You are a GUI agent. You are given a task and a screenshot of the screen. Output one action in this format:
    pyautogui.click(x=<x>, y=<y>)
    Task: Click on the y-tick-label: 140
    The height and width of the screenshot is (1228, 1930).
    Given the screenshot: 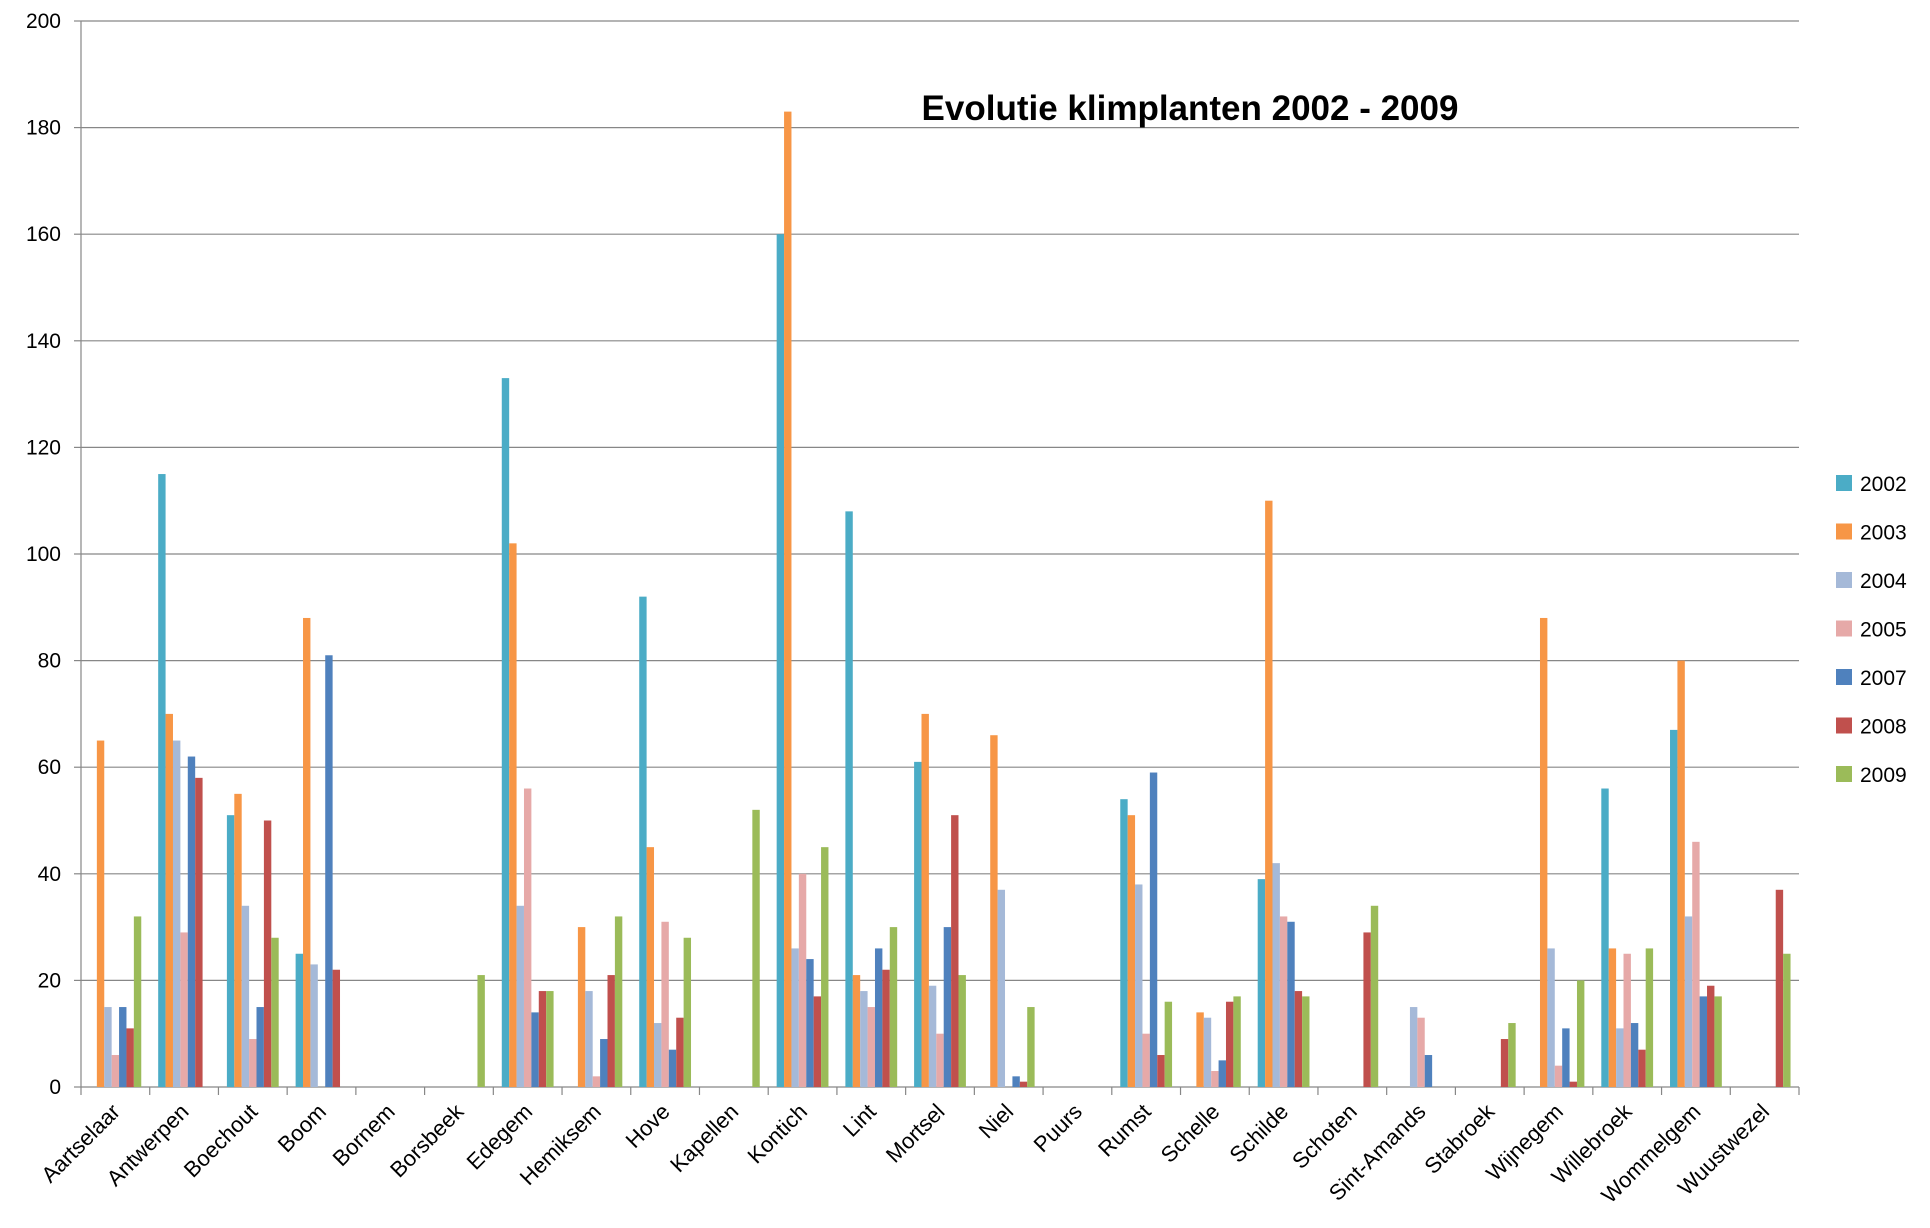 What is the action you would take?
    pyautogui.click(x=43, y=341)
    